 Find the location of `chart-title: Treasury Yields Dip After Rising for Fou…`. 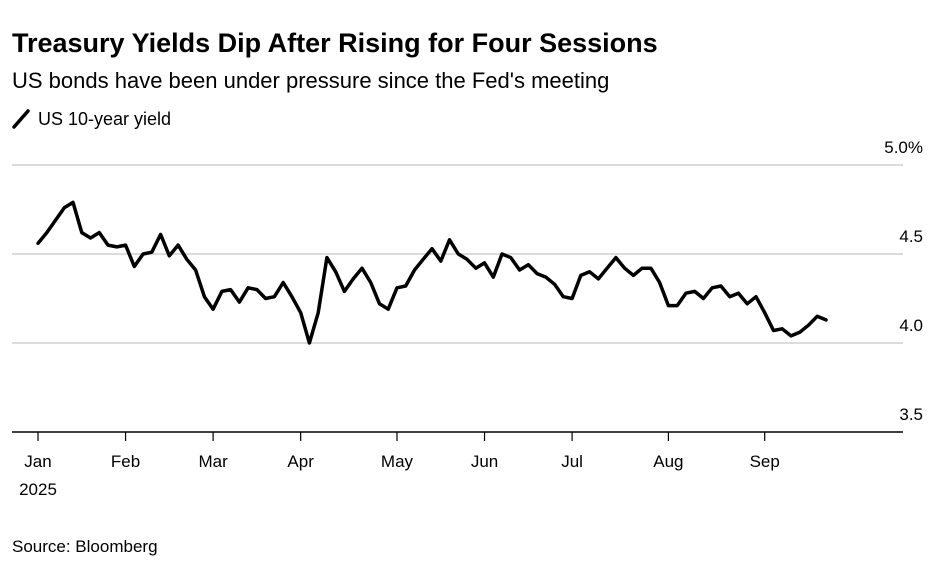

chart-title: Treasury Yields Dip After Rising for Fou… is located at coordinates (335, 43).